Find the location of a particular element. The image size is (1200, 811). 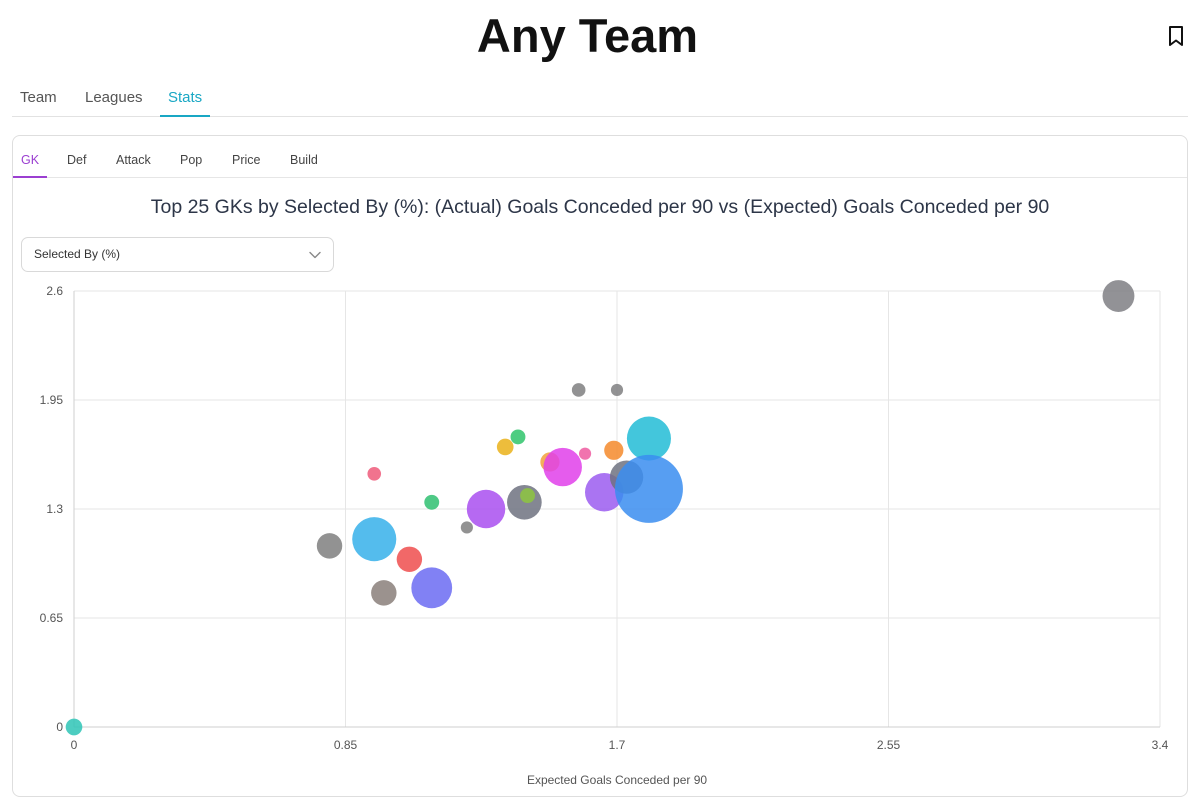

bookmark-button is located at coordinates (1176, 36).